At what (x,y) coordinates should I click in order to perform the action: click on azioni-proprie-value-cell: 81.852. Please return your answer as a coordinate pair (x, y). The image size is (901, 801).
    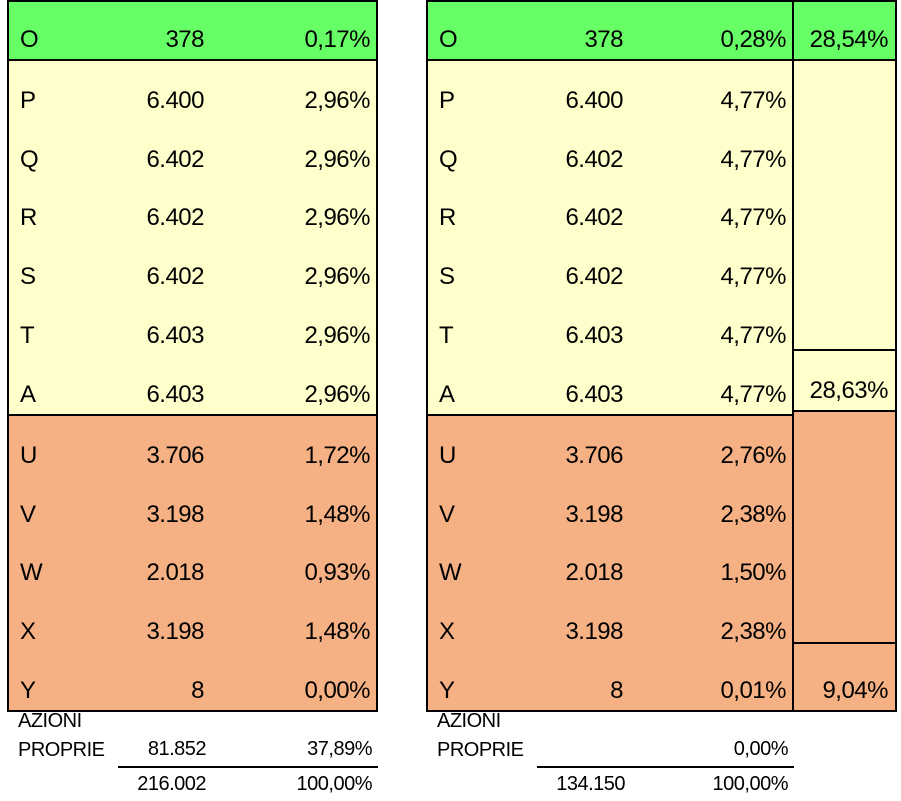
    Looking at the image, I should click on (177, 749).